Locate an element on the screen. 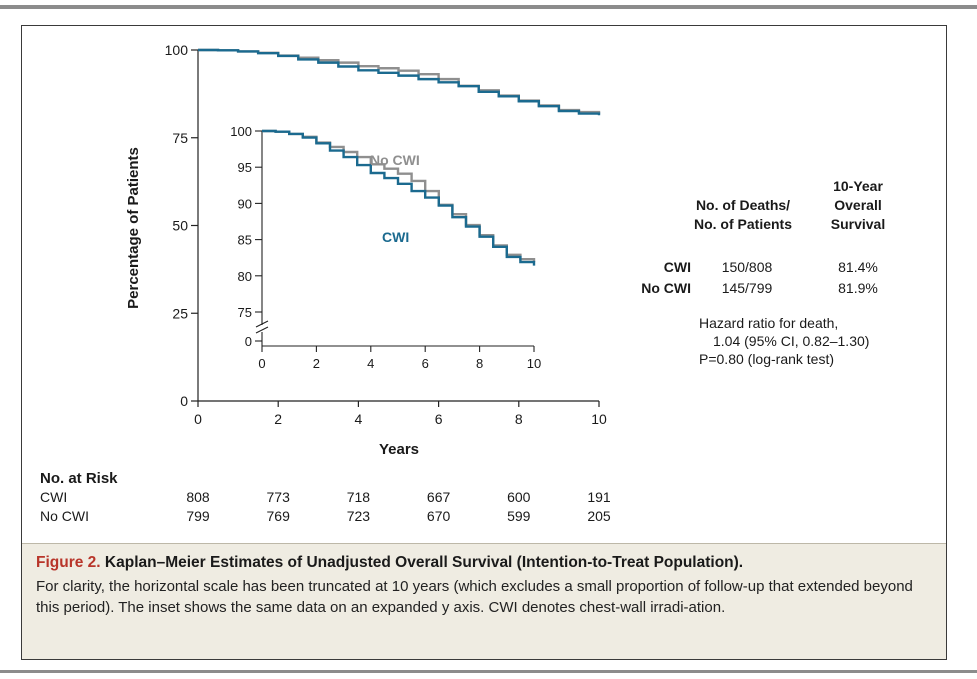  main-x-tick-label: 4 is located at coordinates (359, 419).